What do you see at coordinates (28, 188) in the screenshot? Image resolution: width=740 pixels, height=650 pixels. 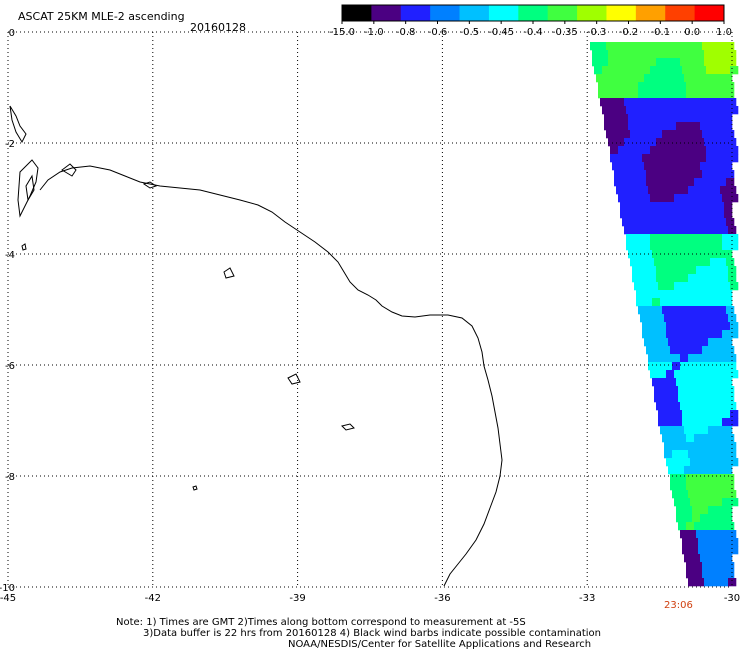 I see `island-marajo` at bounding box center [28, 188].